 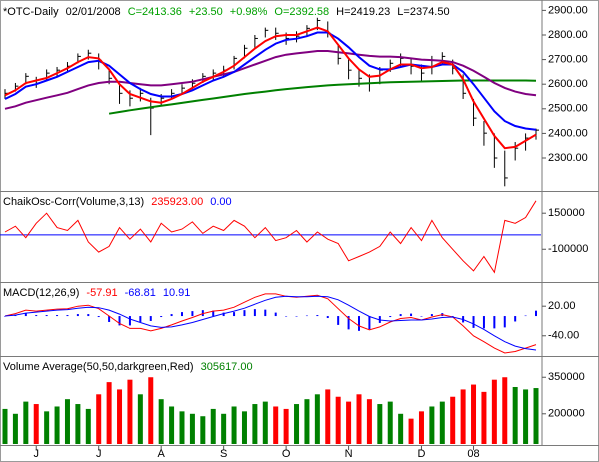 I want to click on x-tick-label: S, so click(x=223, y=454).